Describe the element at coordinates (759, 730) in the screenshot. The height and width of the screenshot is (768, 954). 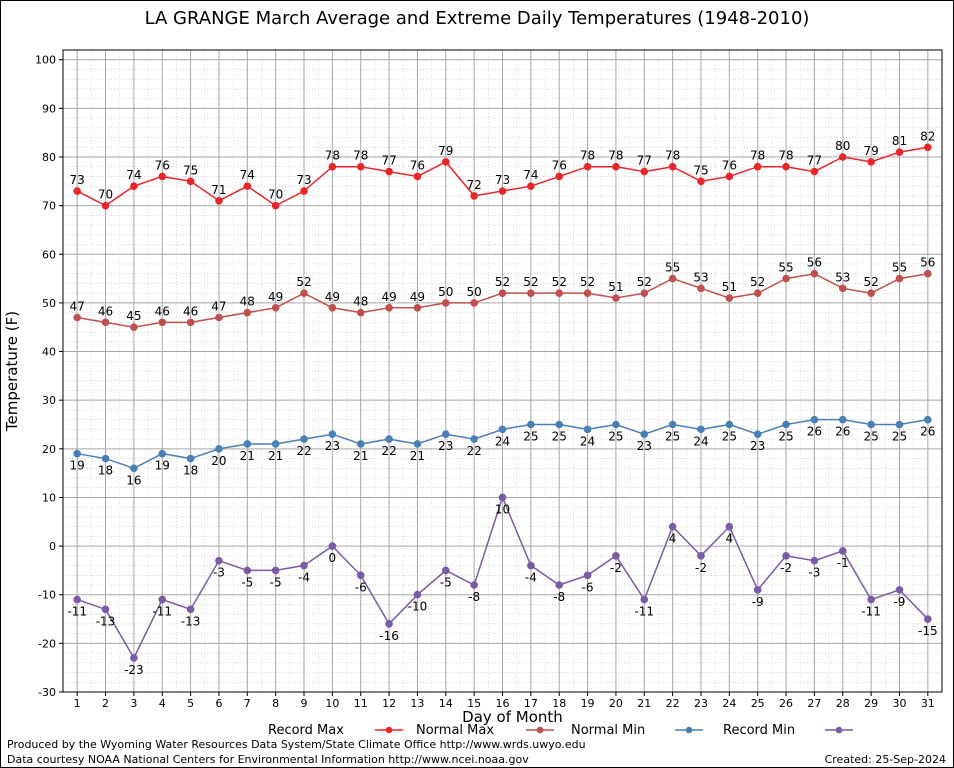
I see `legend-label: Record Min` at that location.